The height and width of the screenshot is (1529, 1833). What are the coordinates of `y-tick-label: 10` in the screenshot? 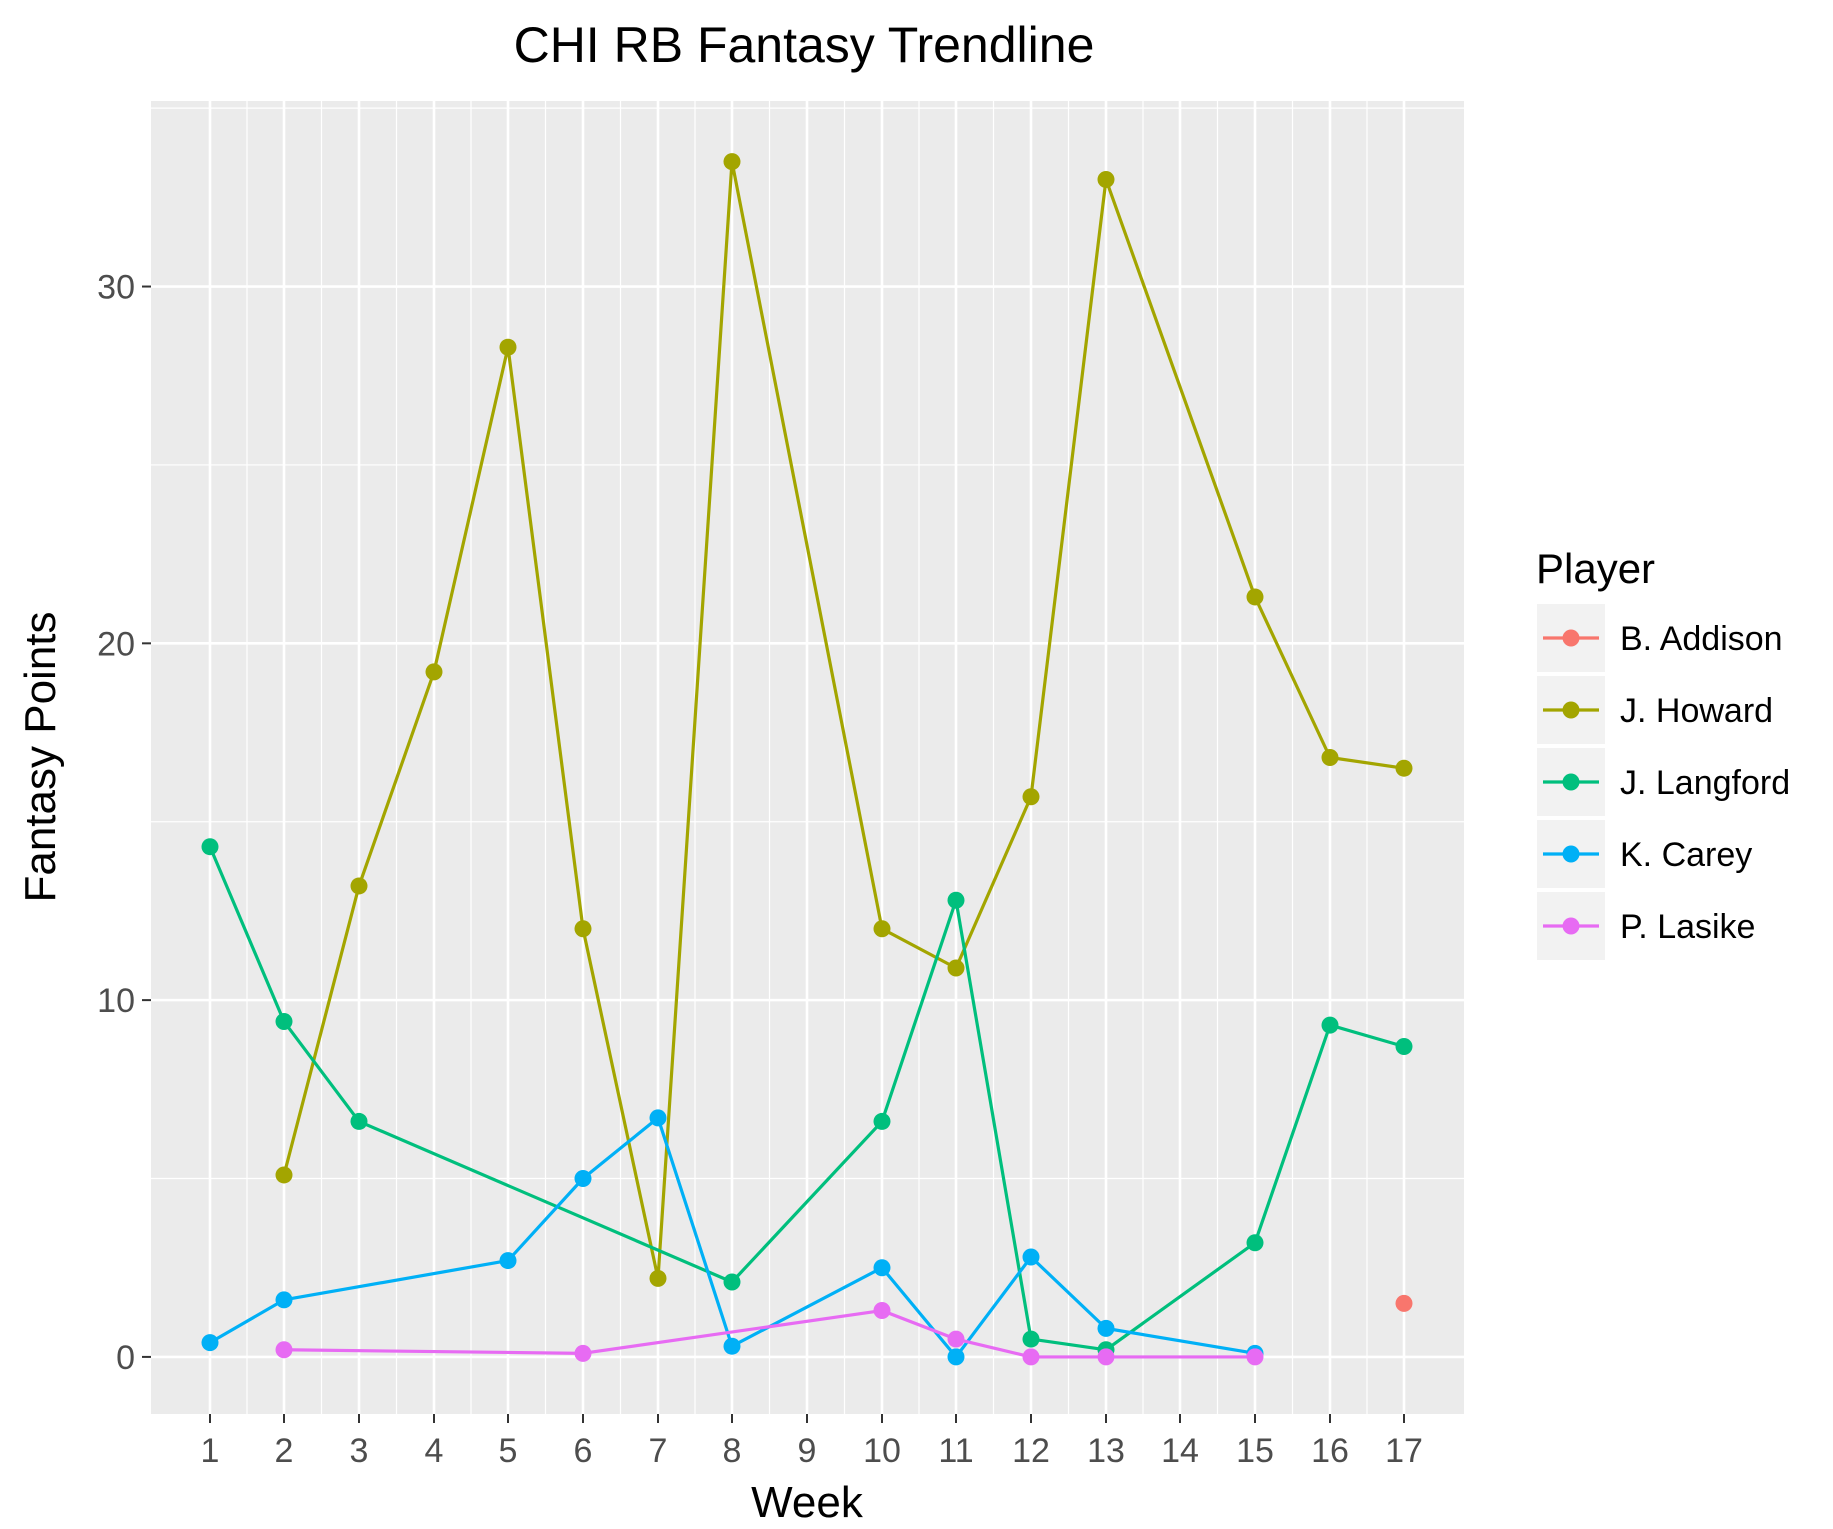 It's located at (116, 1001).